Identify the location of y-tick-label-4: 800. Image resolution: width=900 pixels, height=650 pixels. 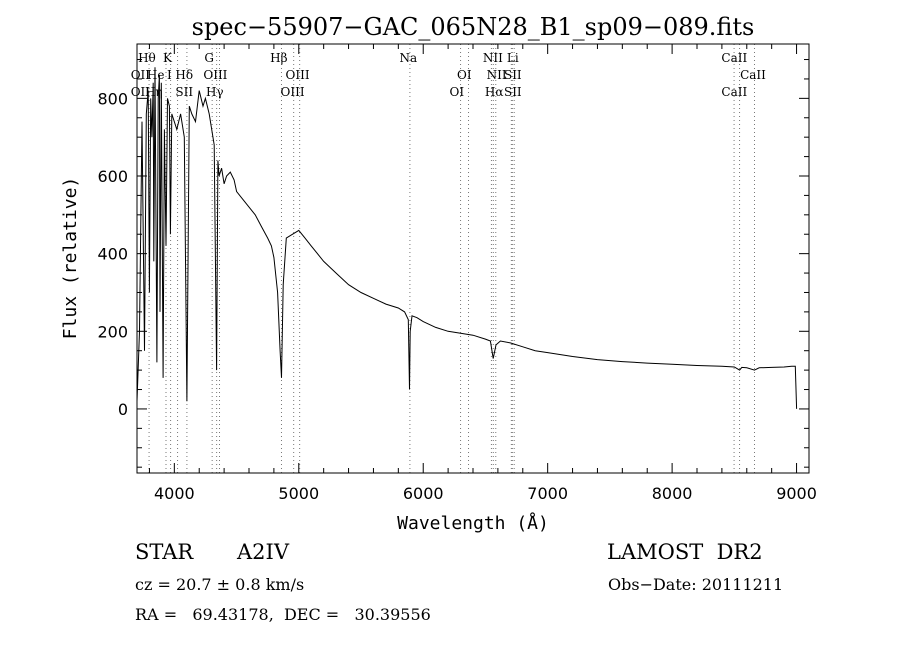
(112, 98).